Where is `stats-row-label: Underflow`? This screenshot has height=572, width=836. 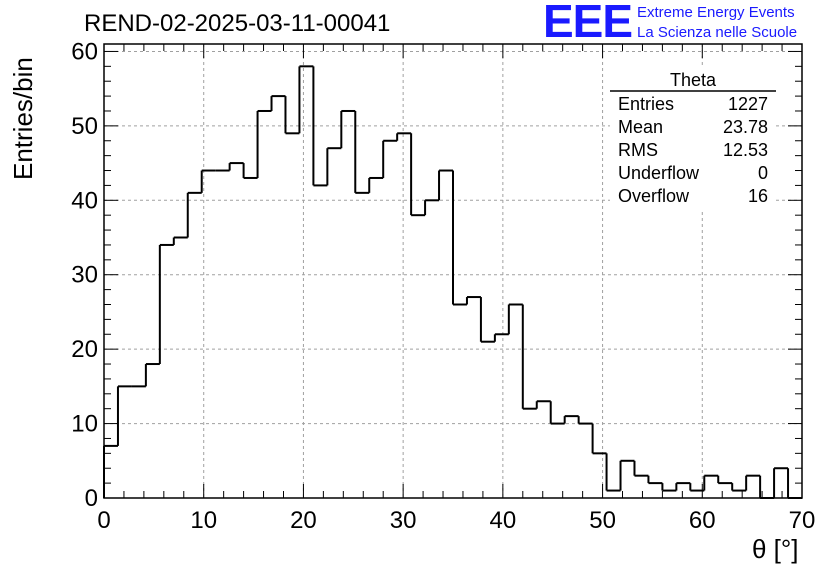 stats-row-label: Underflow is located at coordinates (659, 173).